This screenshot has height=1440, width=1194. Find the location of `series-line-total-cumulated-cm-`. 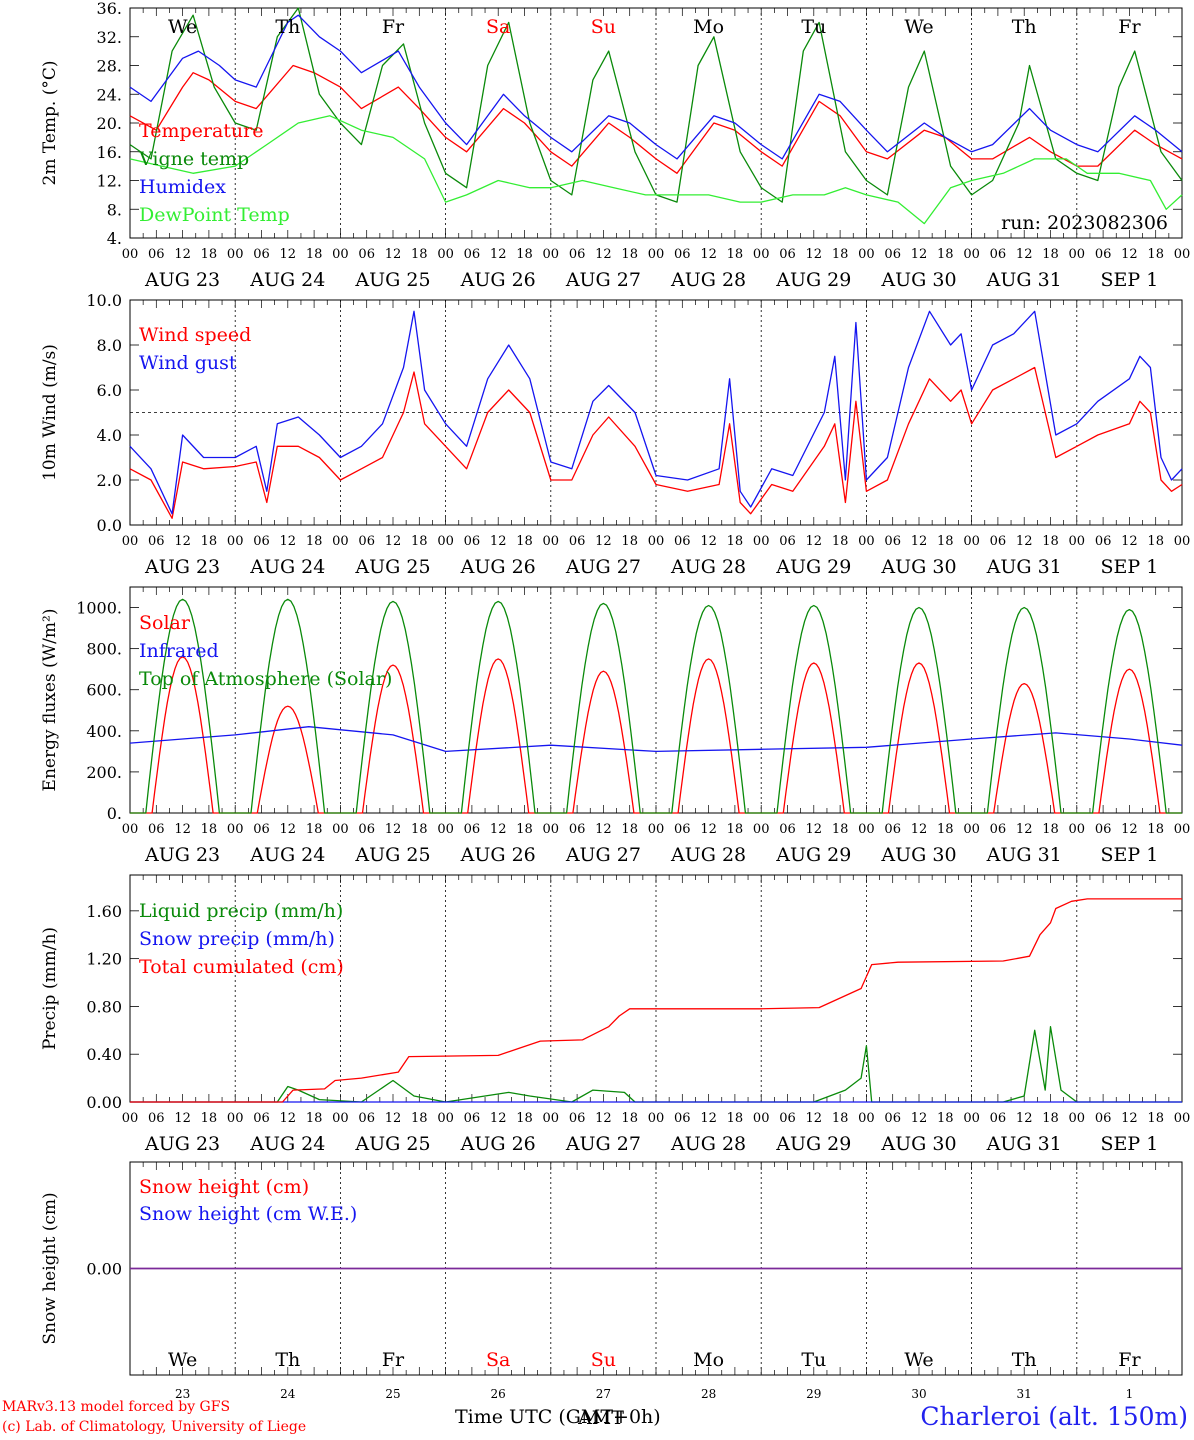

series-line-total-cumulated-cm- is located at coordinates (656, 1000).